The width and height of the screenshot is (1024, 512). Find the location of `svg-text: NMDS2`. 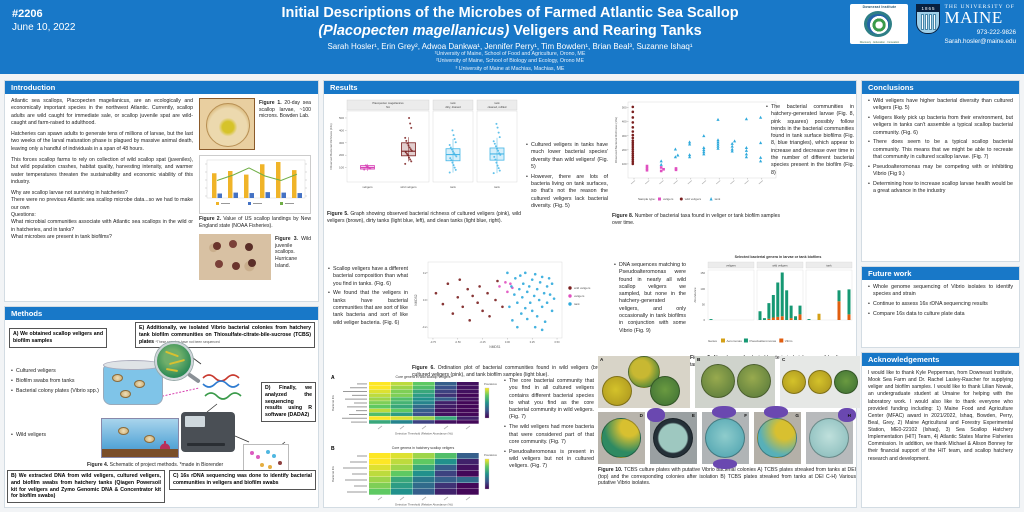

svg-text: NMDS2 is located at coordinates (416, 299).